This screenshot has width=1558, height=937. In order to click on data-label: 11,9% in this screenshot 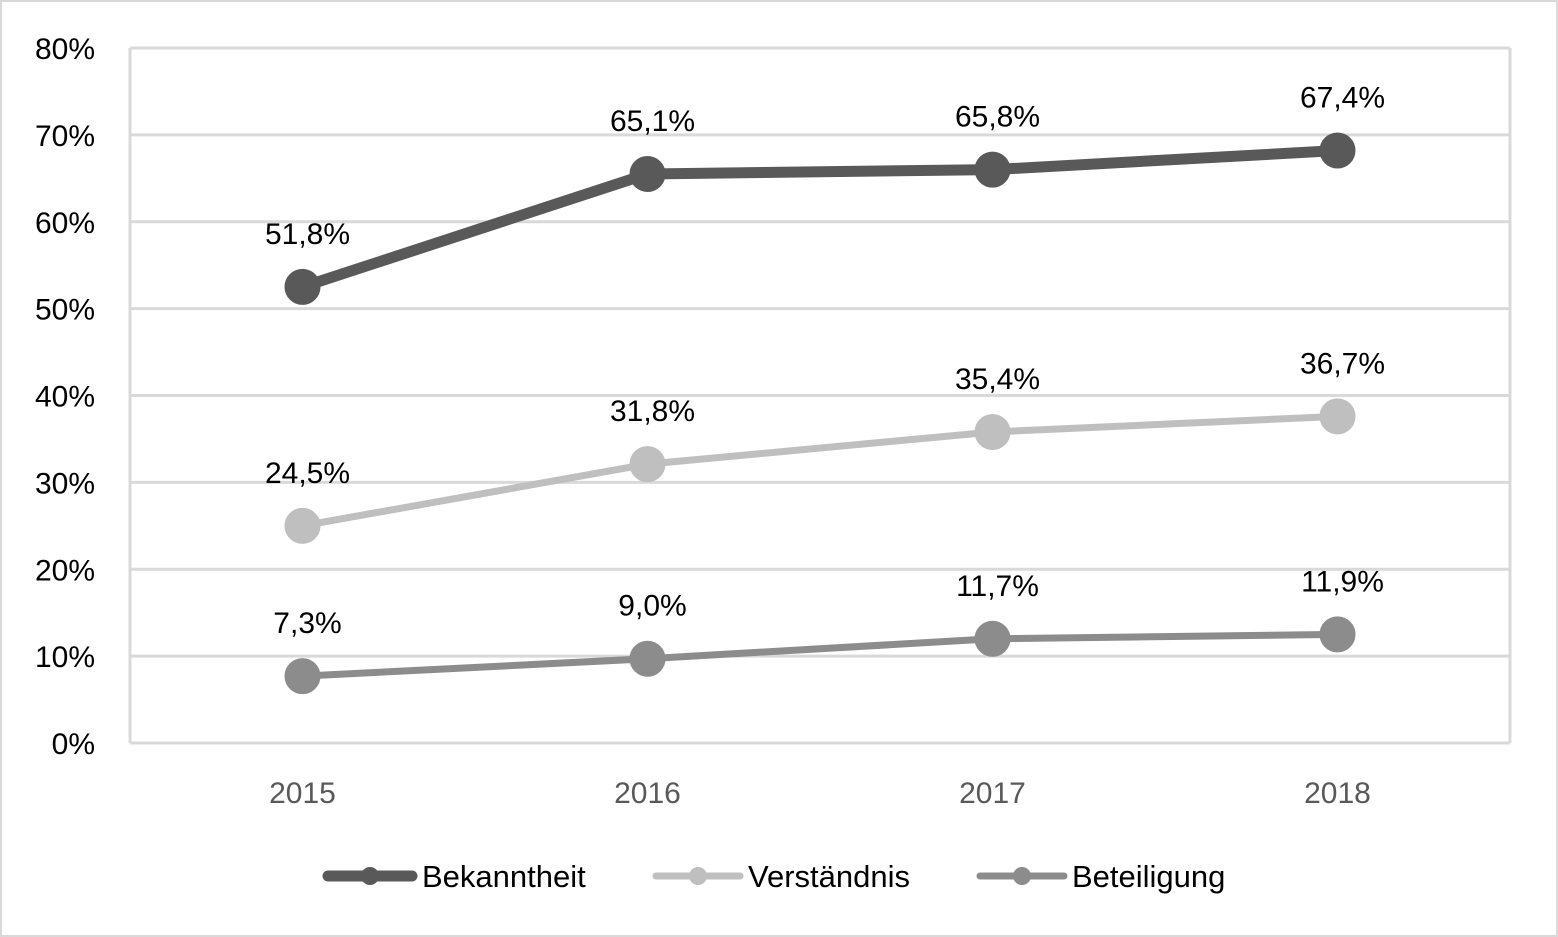, I will do `click(1342, 581)`.